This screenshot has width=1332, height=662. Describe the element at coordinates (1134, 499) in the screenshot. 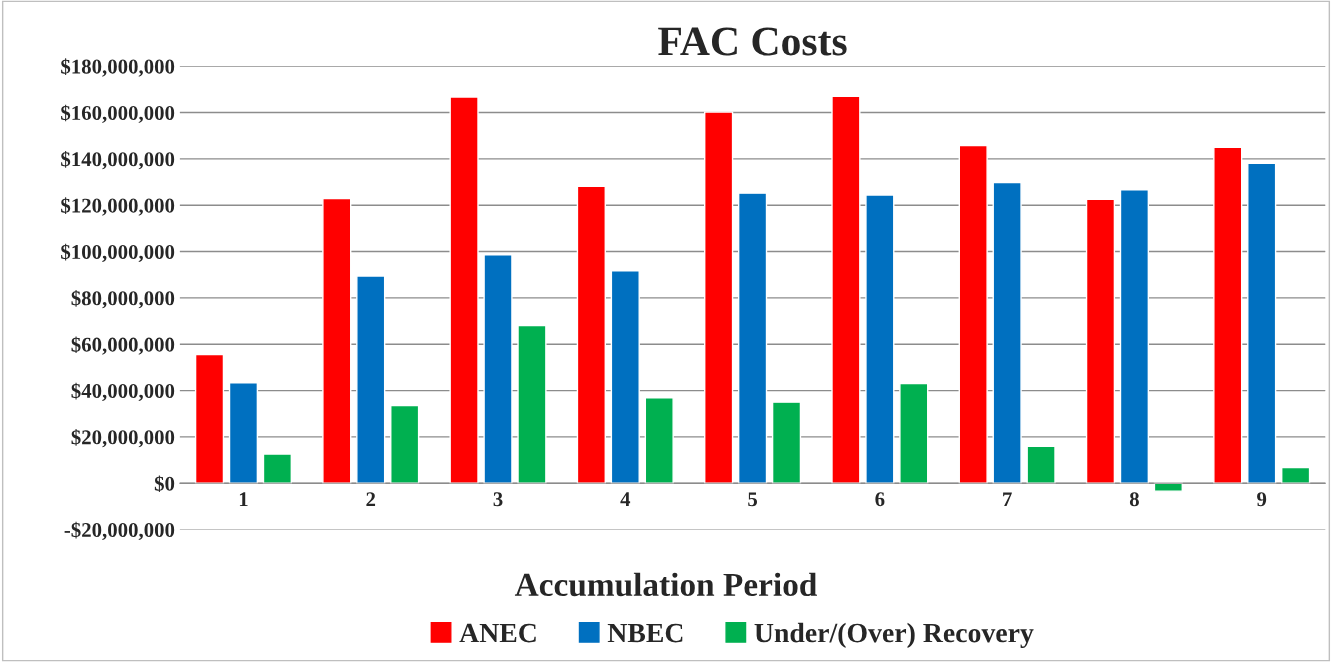

I see `x-tick-label: 8` at that location.